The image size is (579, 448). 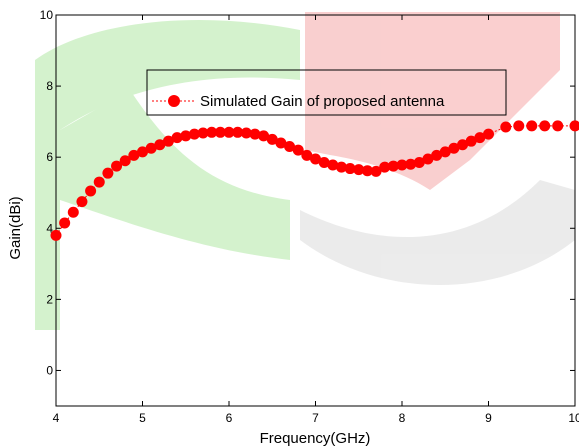 I want to click on y-tick-label: 10, so click(x=47, y=15).